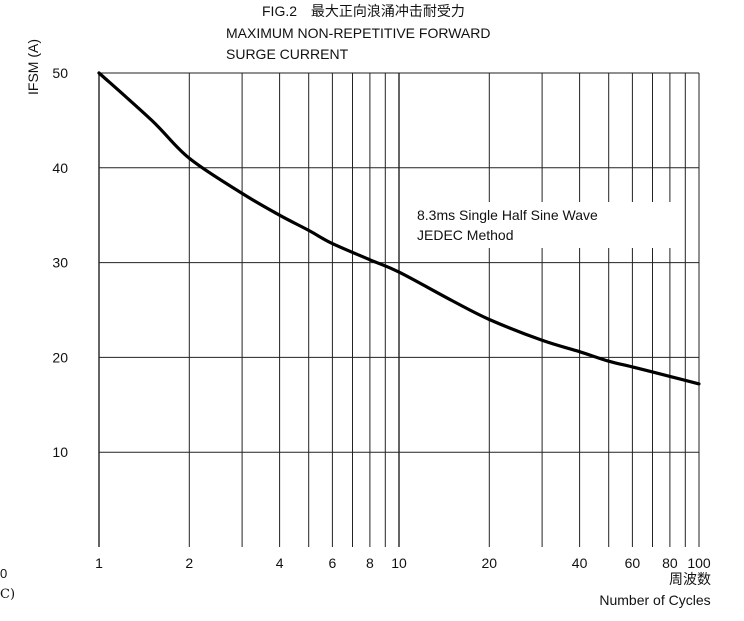  Describe the element at coordinates (654, 600) in the screenshot. I see `x-axis-label: Number of Cycles` at that location.